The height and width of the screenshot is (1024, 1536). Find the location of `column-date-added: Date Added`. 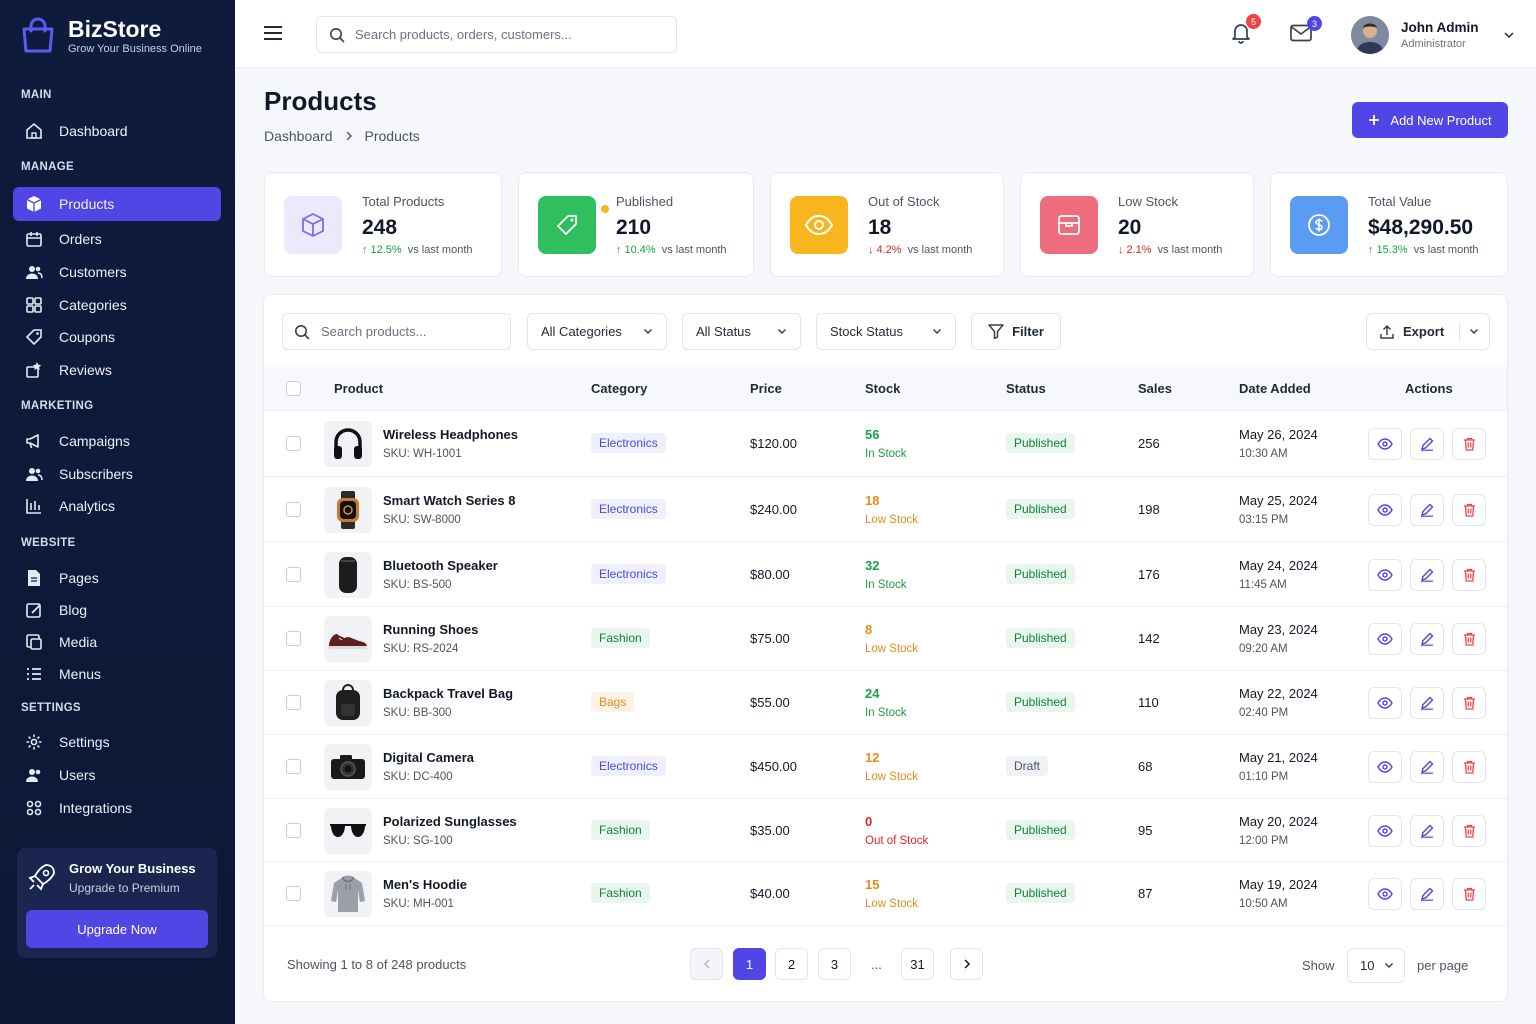

column-date-added: Date Added is located at coordinates (1275, 388).